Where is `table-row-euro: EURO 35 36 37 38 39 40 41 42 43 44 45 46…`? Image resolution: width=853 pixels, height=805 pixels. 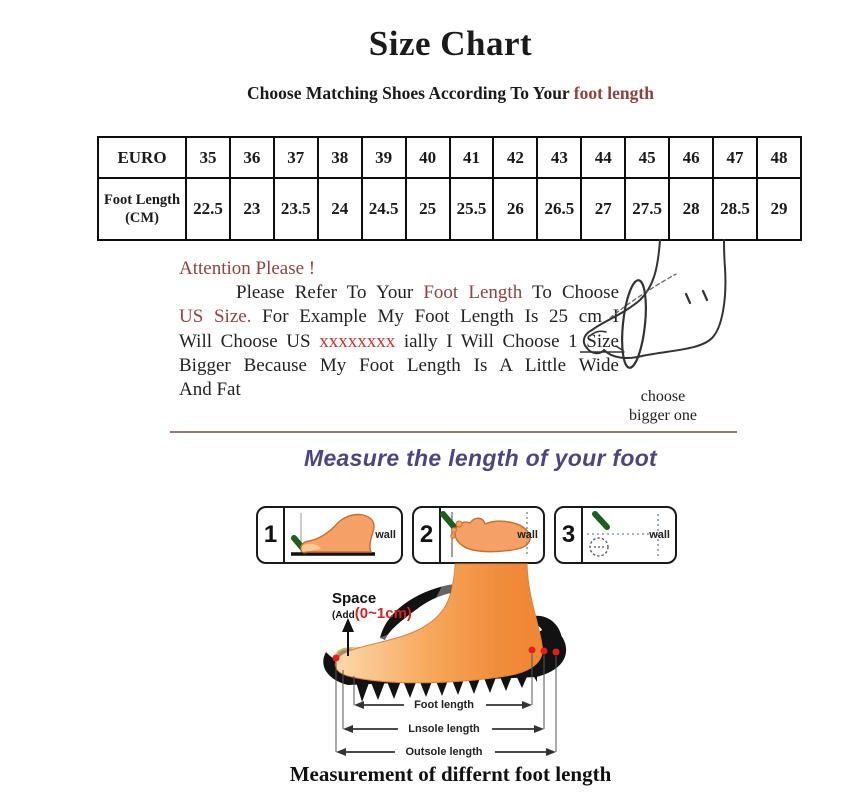 table-row-euro: EURO 35 36 37 38 39 40 41 42 43 44 45 46… is located at coordinates (450, 157).